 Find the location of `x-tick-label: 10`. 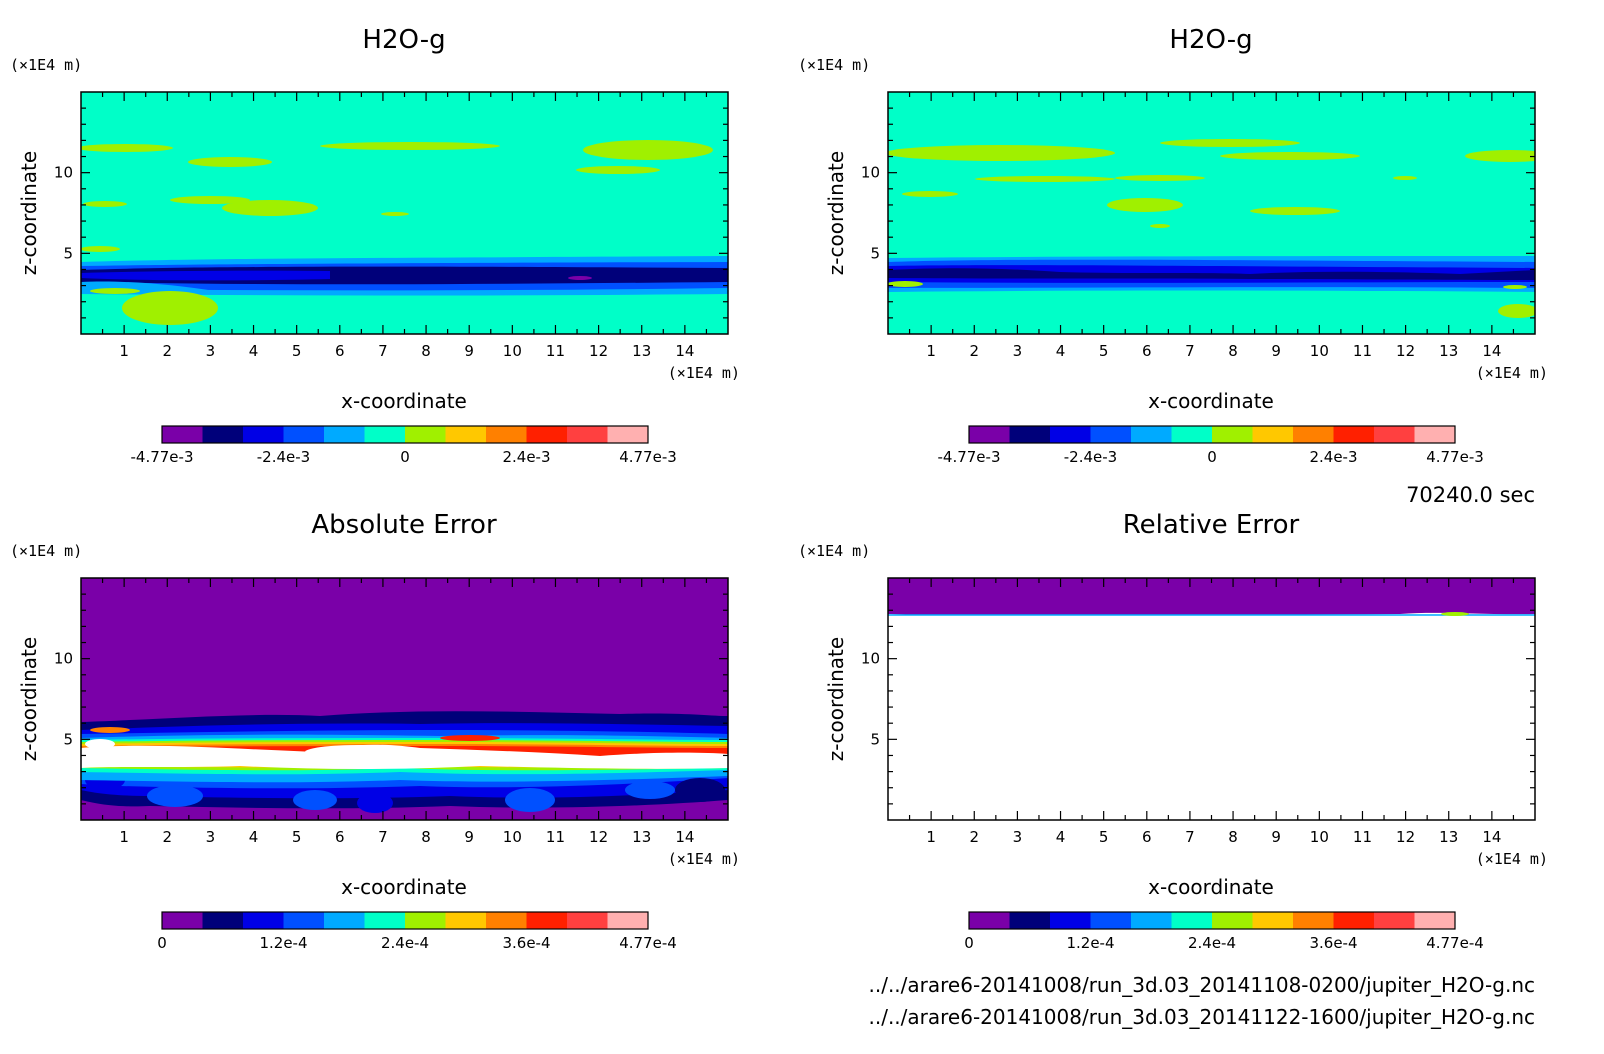

x-tick-label: 10 is located at coordinates (512, 837).